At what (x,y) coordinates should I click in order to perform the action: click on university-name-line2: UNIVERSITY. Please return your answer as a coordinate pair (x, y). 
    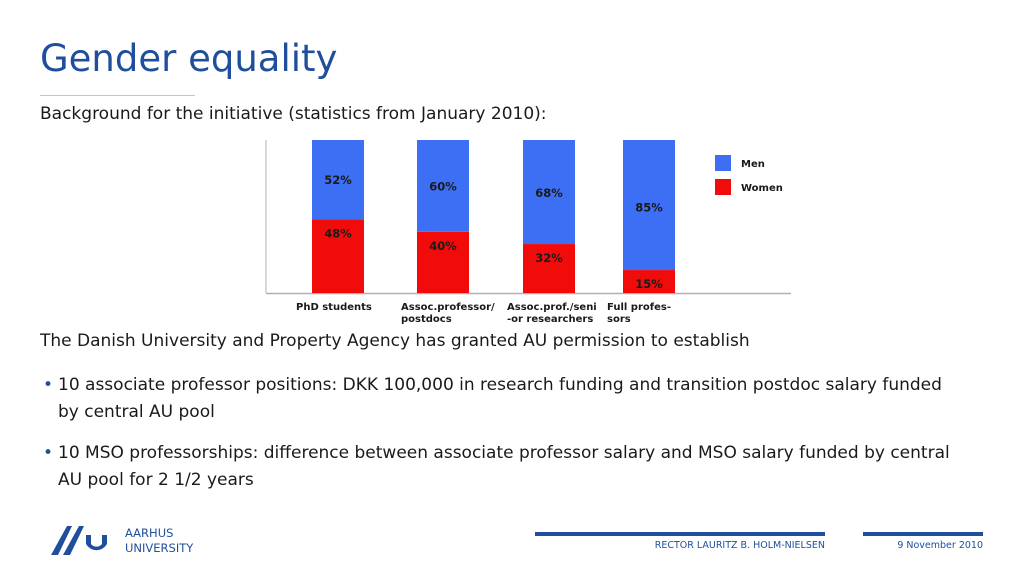
    Looking at the image, I should click on (159, 548).